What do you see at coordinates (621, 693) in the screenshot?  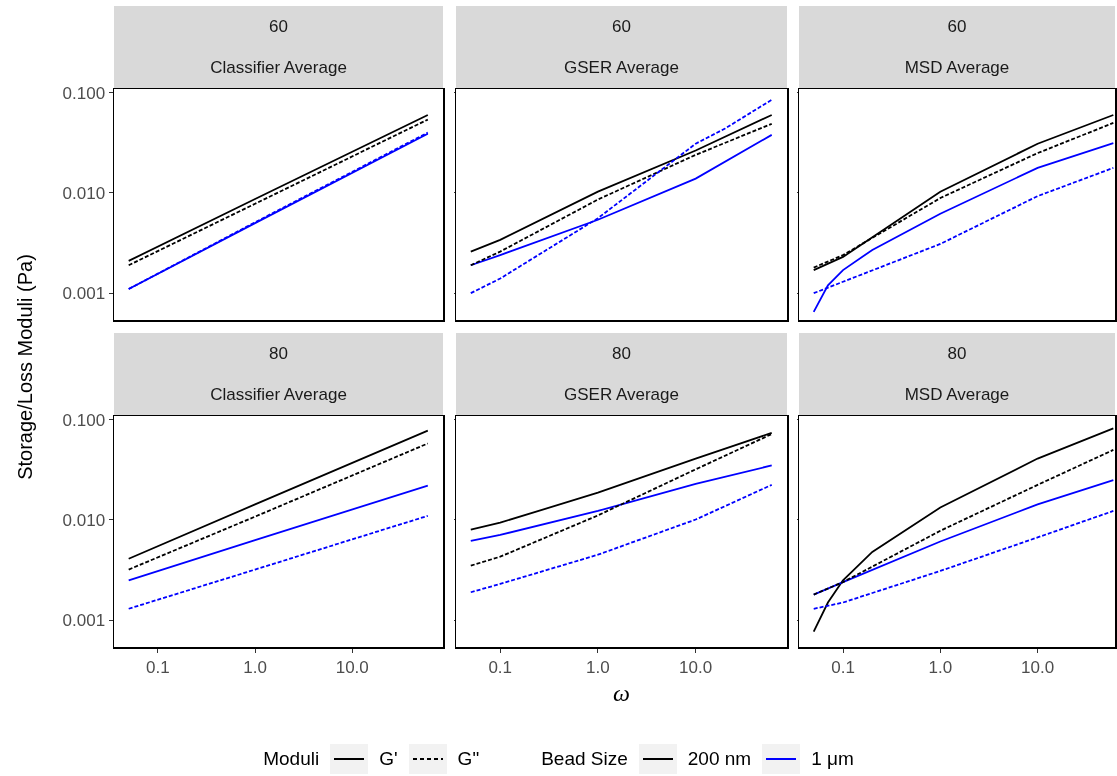 I see `x-axis-title: ω` at bounding box center [621, 693].